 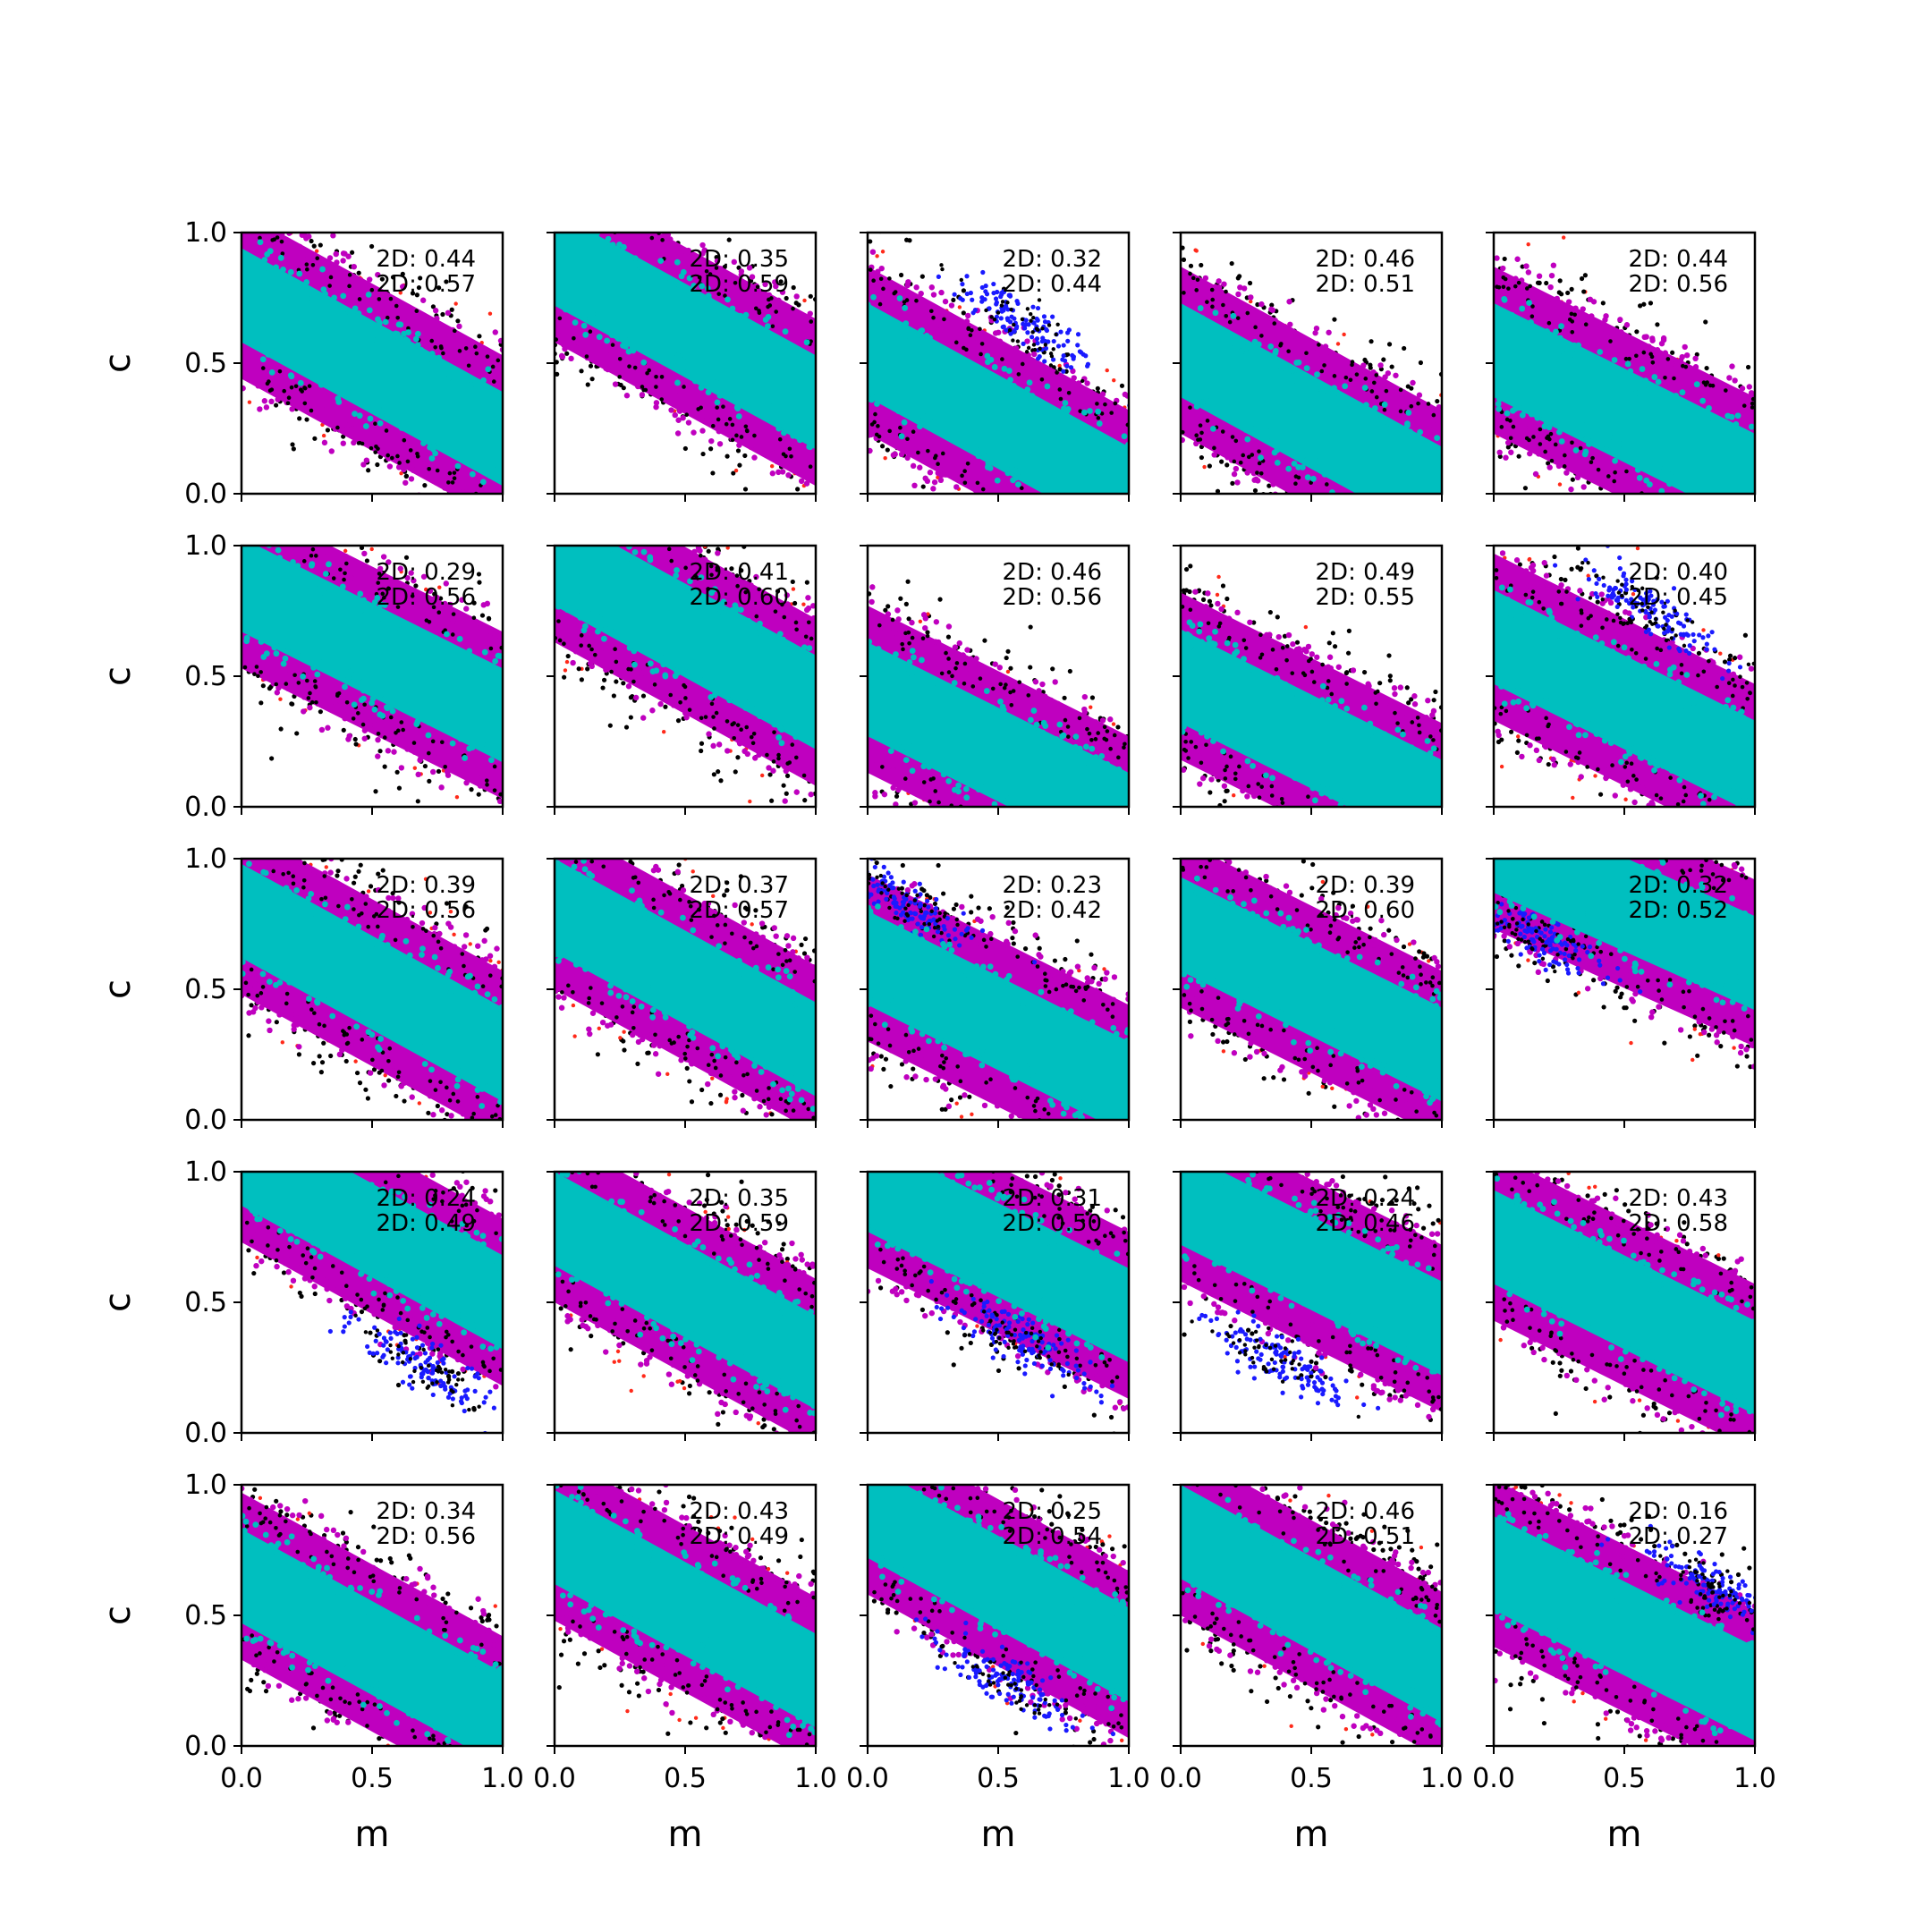 I want to click on y-tick-label: 0.5, so click(x=205, y=676).